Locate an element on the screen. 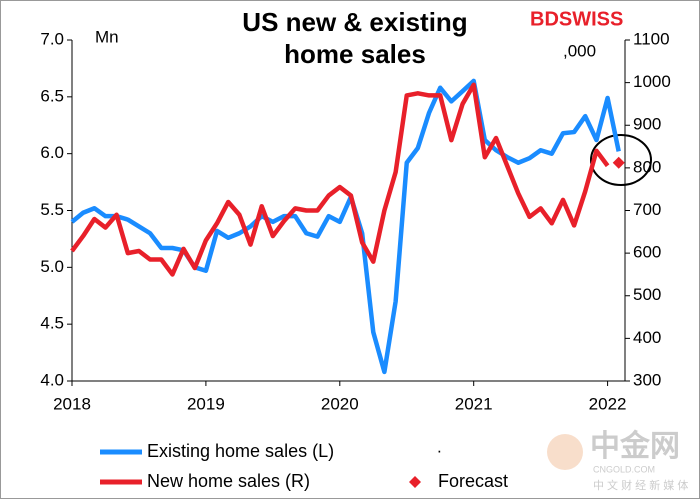 The image size is (700, 499). y-tick-label: 4.0 is located at coordinates (52, 379).